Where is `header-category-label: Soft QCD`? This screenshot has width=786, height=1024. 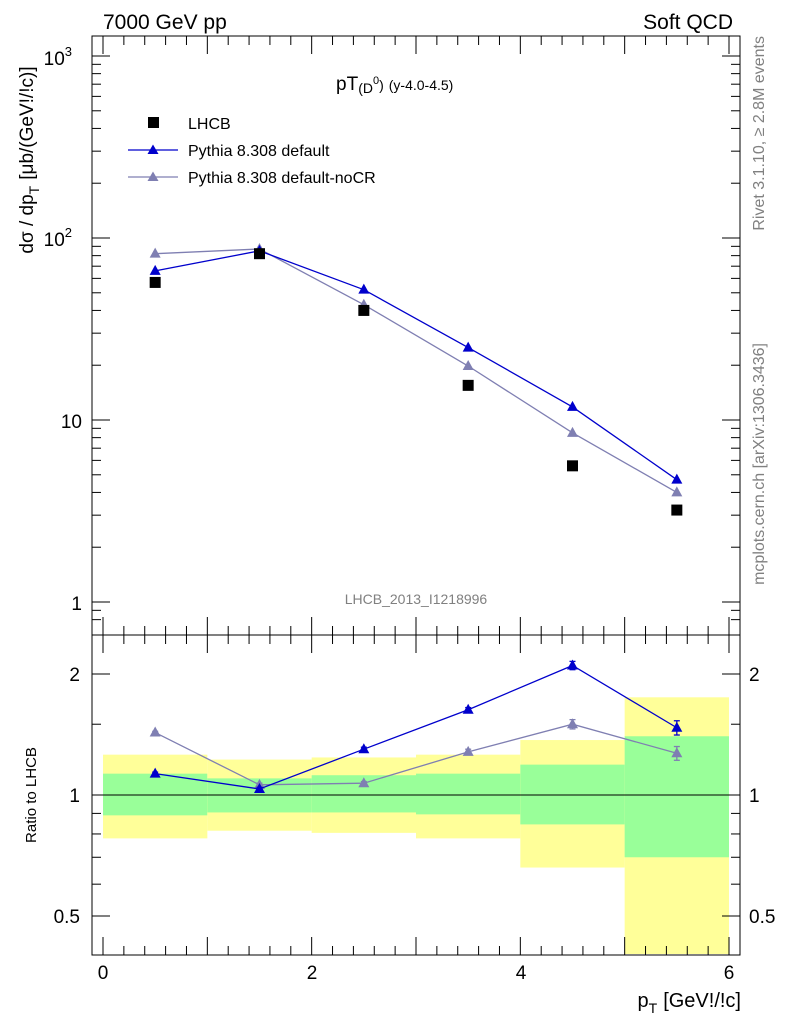
header-category-label: Soft QCD is located at coordinates (688, 22).